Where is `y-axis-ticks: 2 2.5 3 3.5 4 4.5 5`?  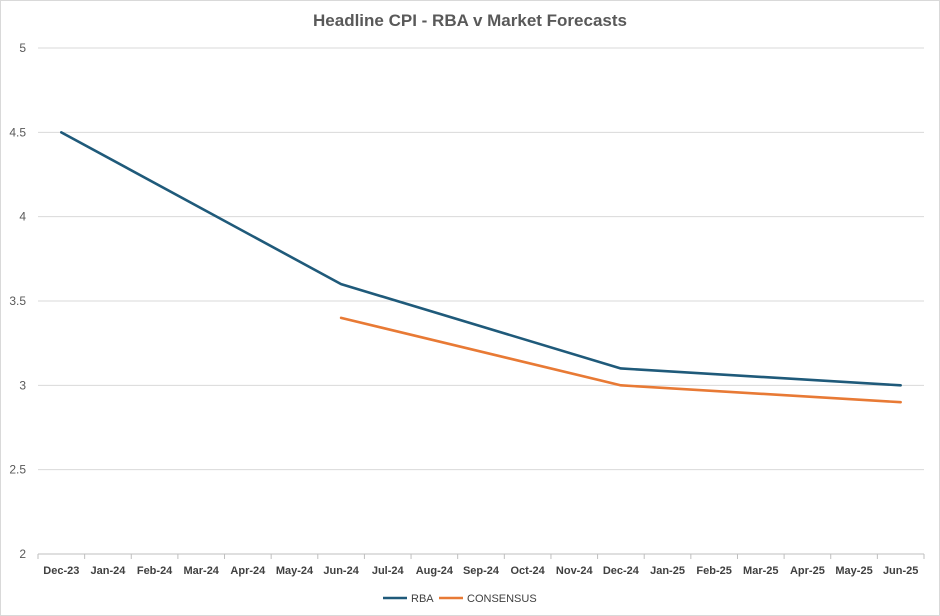 y-axis-ticks: 2 2.5 3 3.5 4 4.5 5 is located at coordinates (17, 301).